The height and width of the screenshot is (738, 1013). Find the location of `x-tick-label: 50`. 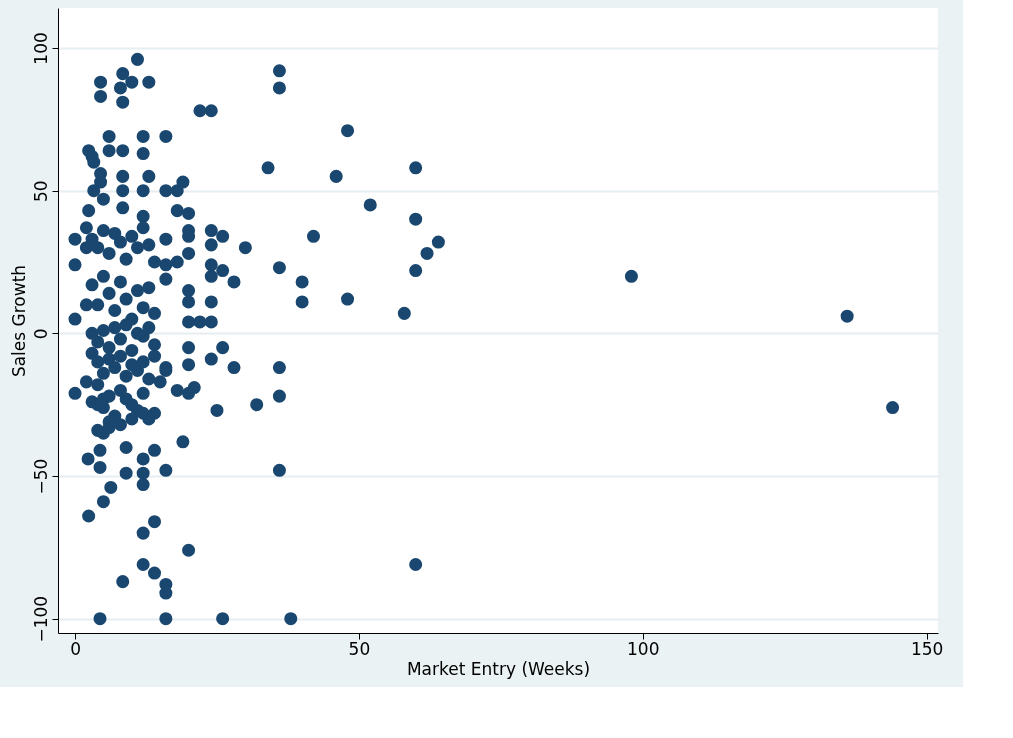

x-tick-label: 50 is located at coordinates (359, 648).